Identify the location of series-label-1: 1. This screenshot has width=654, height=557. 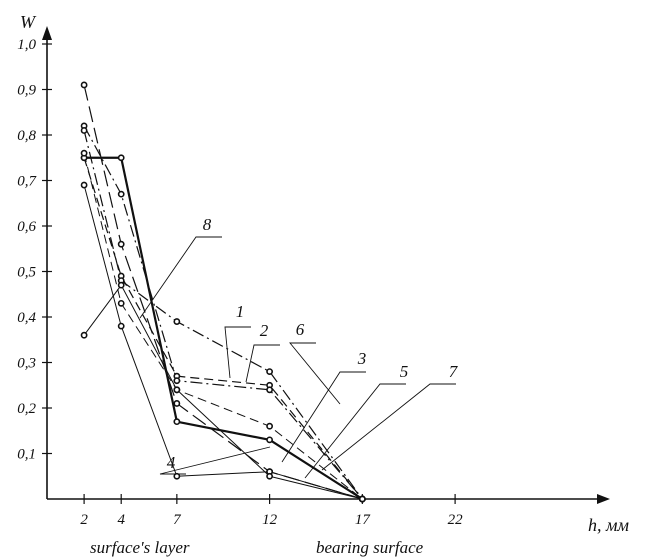
(240, 311).